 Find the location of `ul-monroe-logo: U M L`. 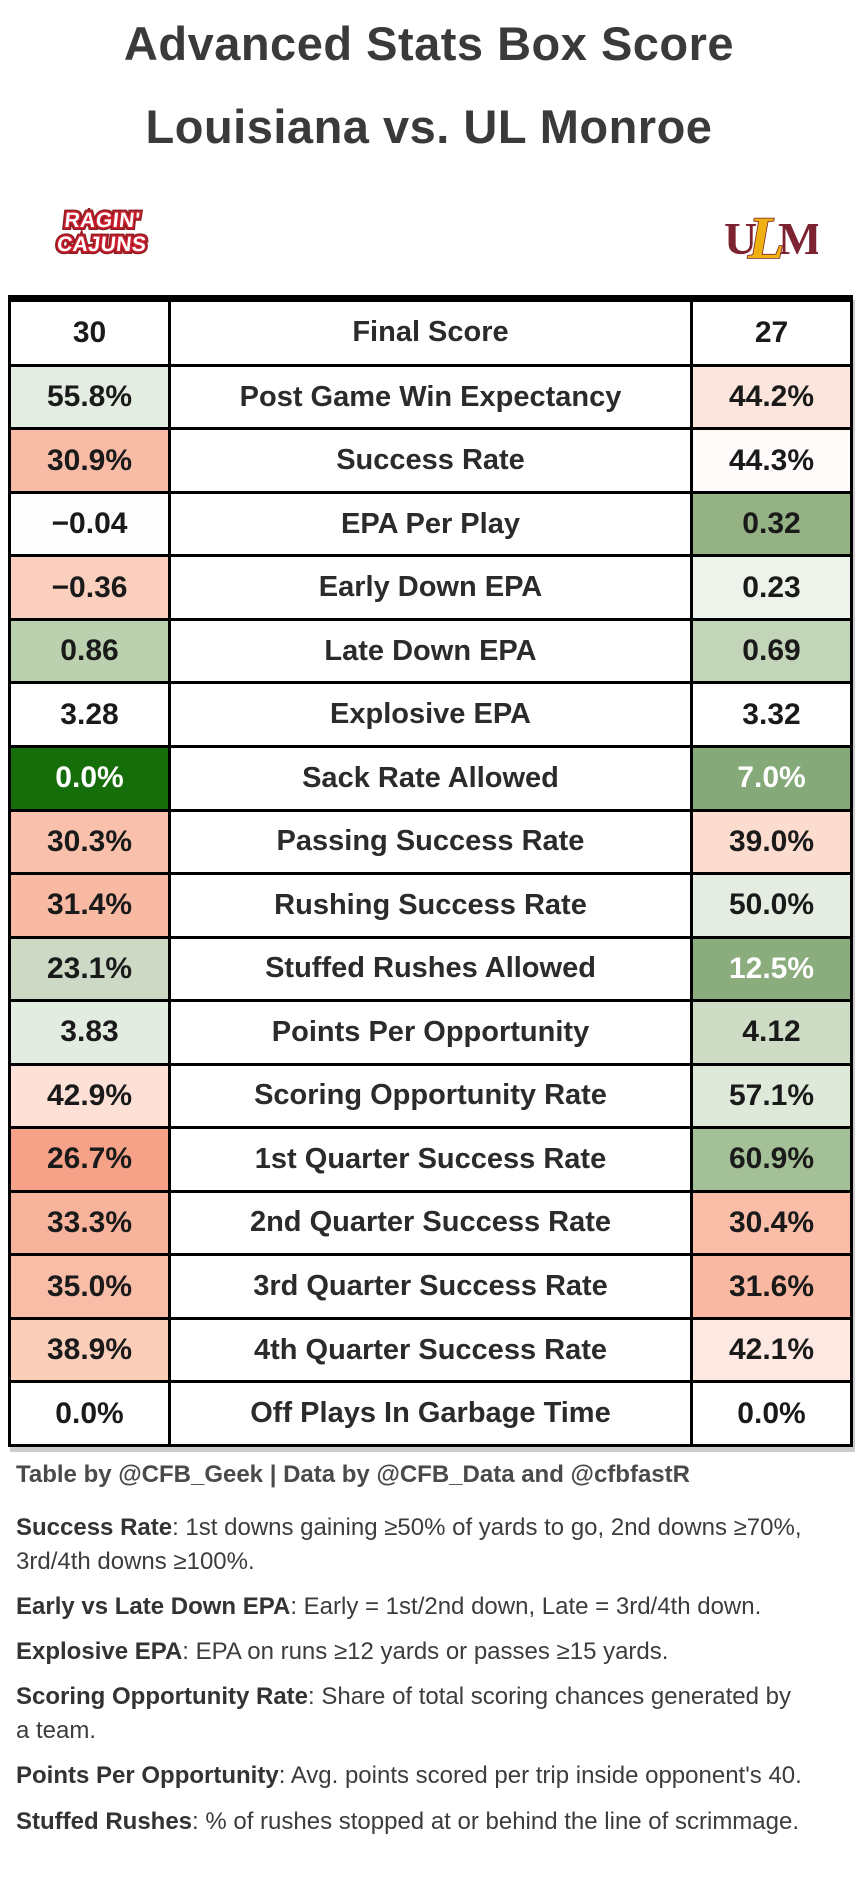

ul-monroe-logo: U M L is located at coordinates (771, 235).